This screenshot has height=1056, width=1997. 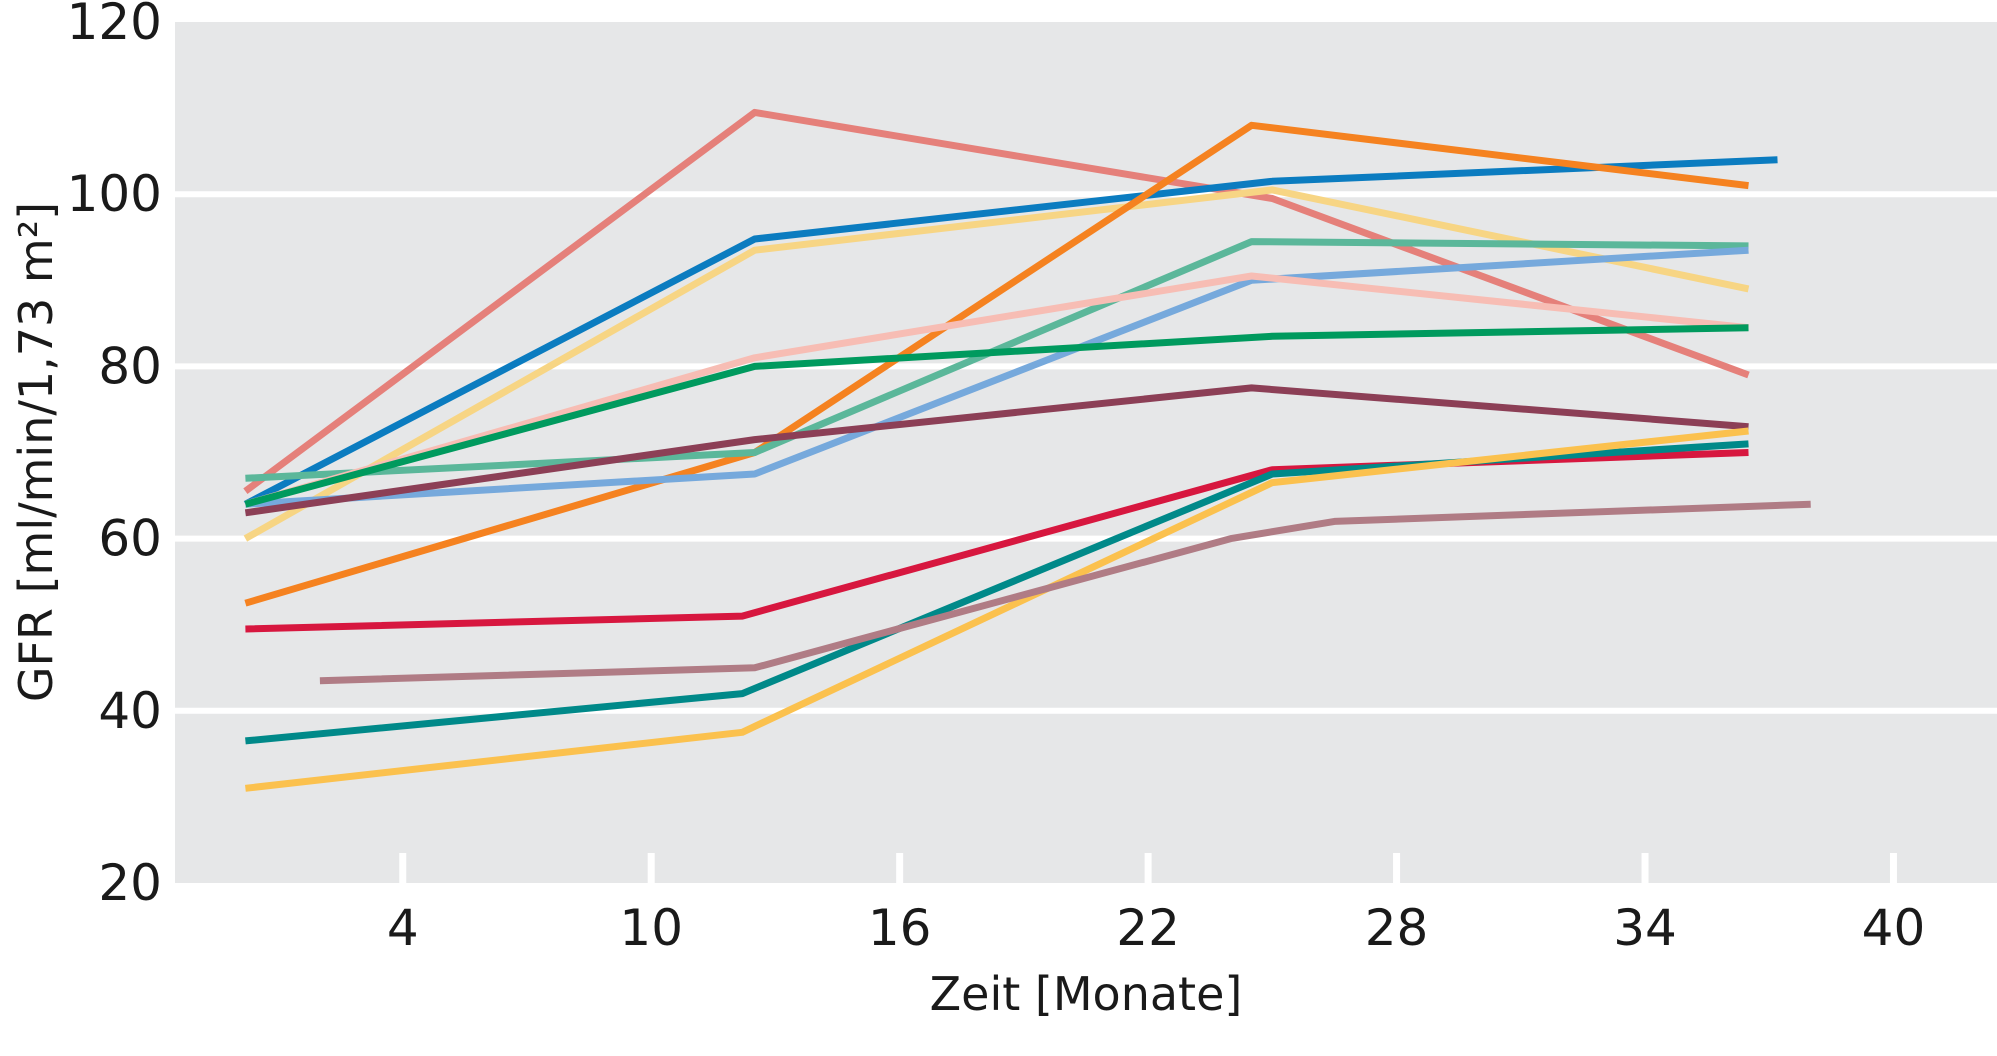 What do you see at coordinates (130, 711) in the screenshot?
I see `y-tick-label: 40` at bounding box center [130, 711].